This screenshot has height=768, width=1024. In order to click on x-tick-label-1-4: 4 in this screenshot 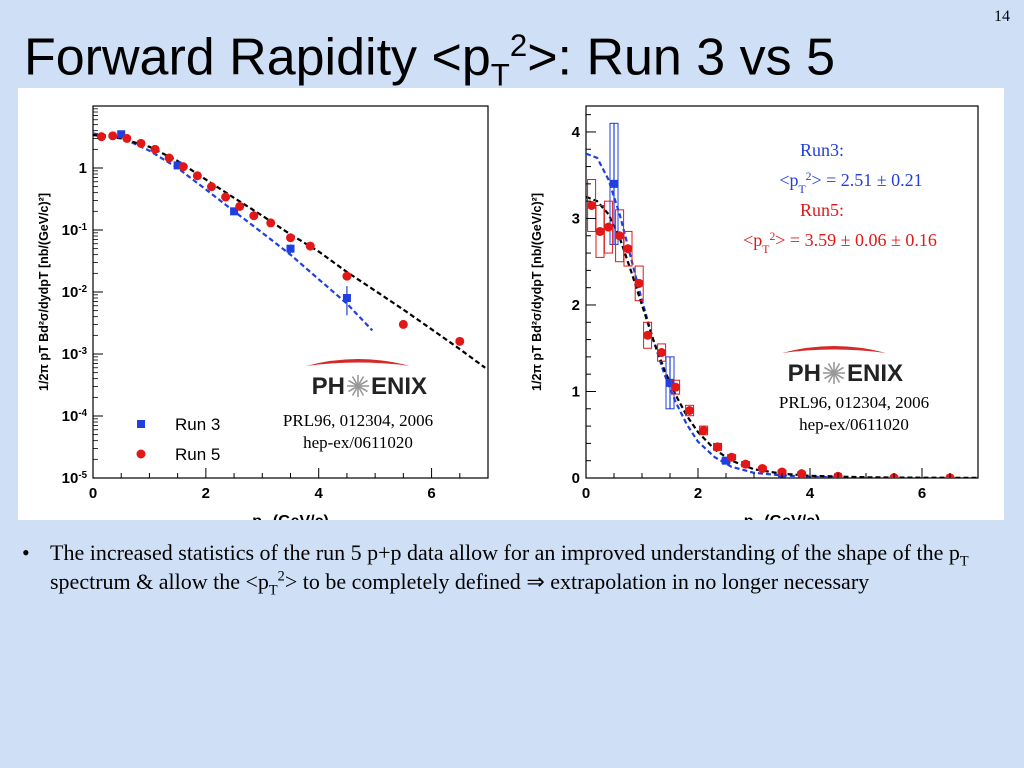, I will do `click(810, 493)`.